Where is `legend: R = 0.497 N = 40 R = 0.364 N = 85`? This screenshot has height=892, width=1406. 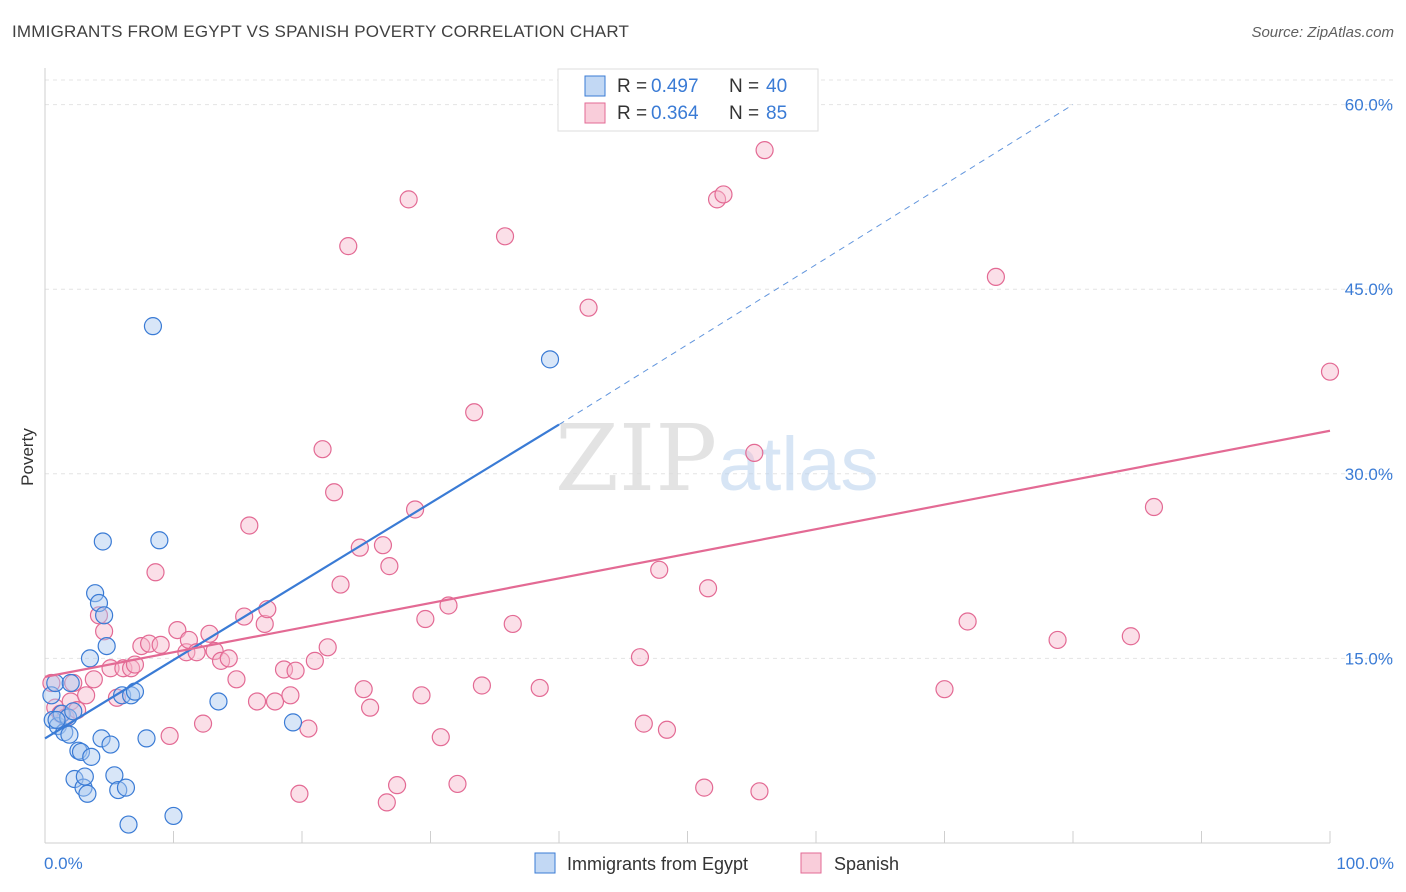 legend: R = 0.497 N = 40 R = 0.364 N = 85 is located at coordinates (688, 100).